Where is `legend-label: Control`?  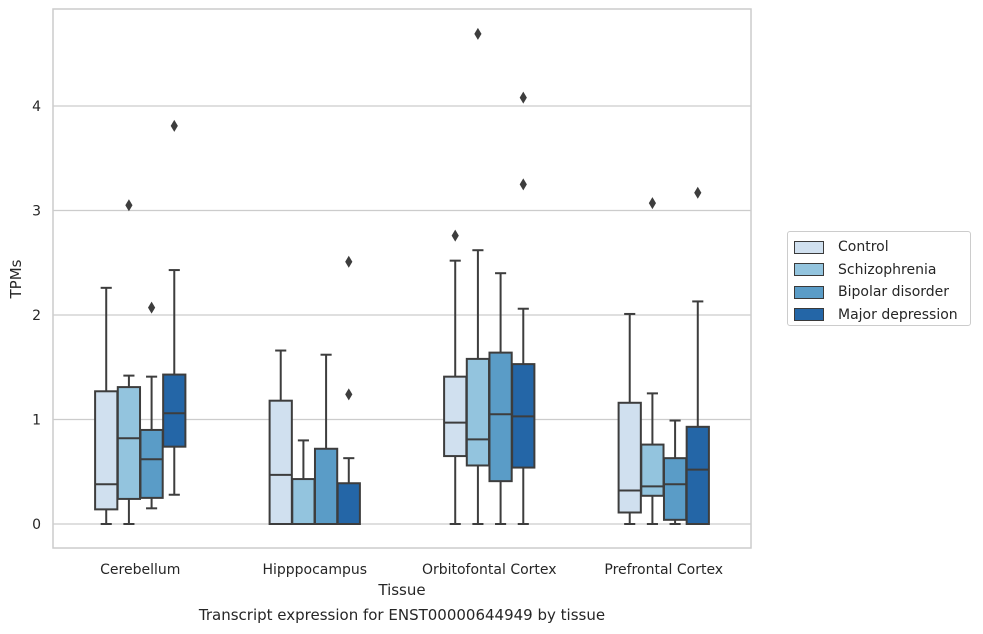 legend-label: Control is located at coordinates (863, 247).